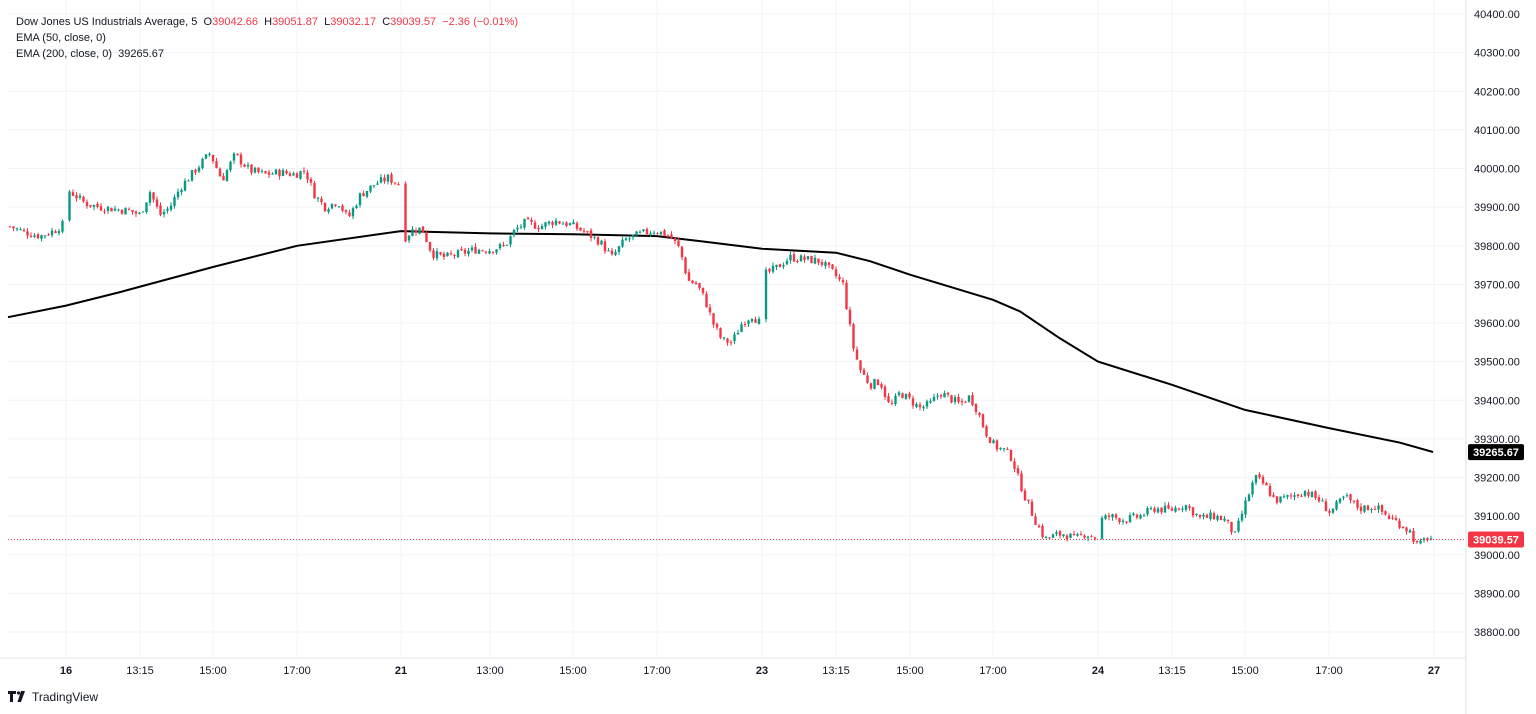 The height and width of the screenshot is (714, 1536). I want to click on price-tick-label: 39900.00, so click(1497, 208).